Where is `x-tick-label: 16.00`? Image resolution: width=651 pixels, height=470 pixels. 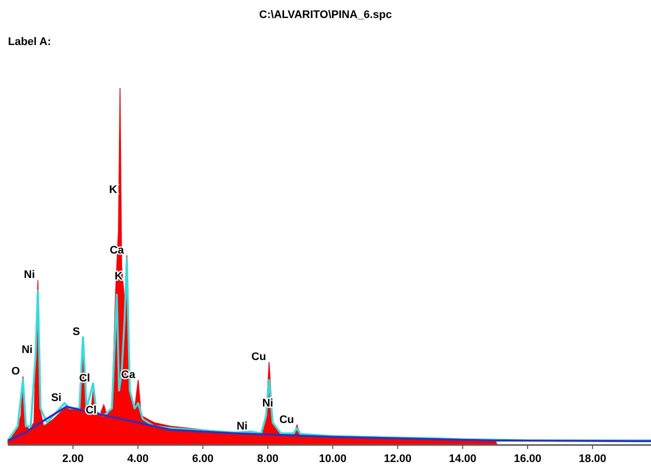
x-tick-label: 16.00 is located at coordinates (528, 459).